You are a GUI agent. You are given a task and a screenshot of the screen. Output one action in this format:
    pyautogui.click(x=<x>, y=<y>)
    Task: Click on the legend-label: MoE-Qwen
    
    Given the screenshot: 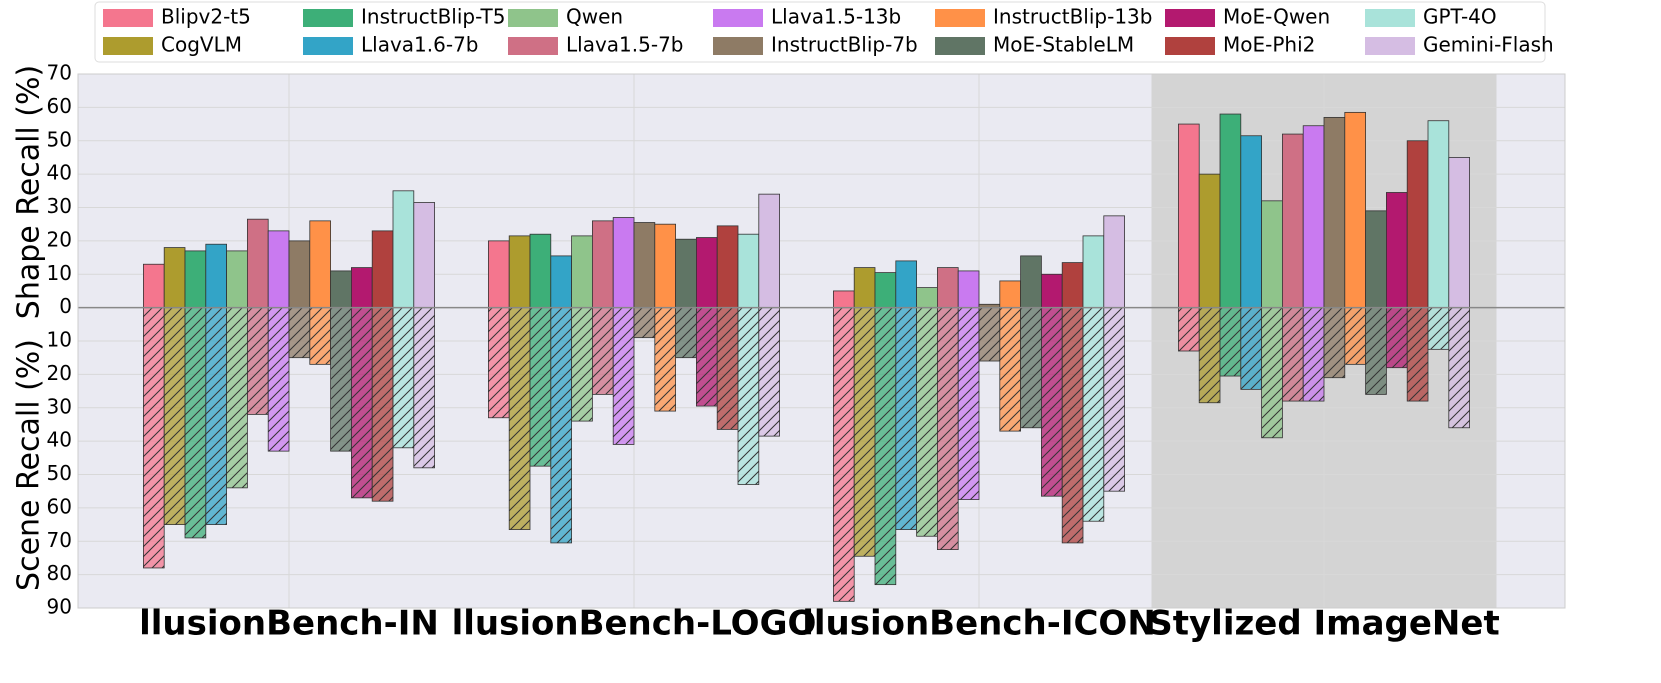 What is the action you would take?
    pyautogui.click(x=1276, y=17)
    